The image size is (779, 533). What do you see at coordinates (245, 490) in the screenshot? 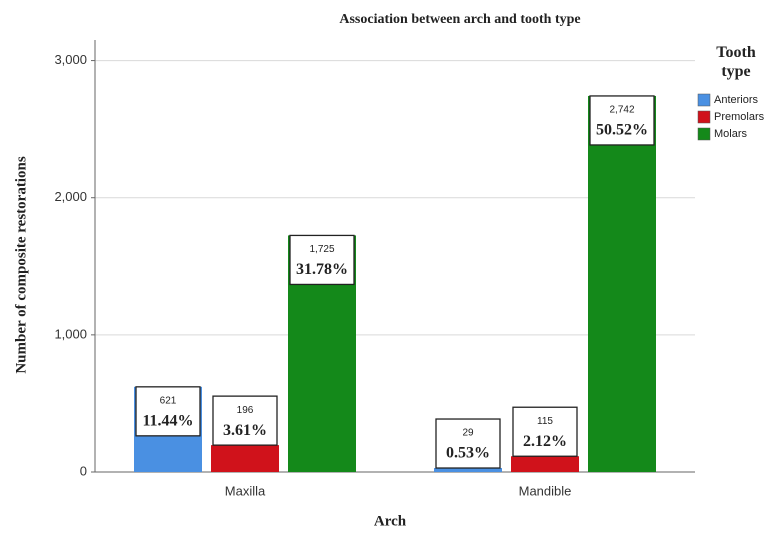
I see `x-tick-label: Maxilla` at bounding box center [245, 490].